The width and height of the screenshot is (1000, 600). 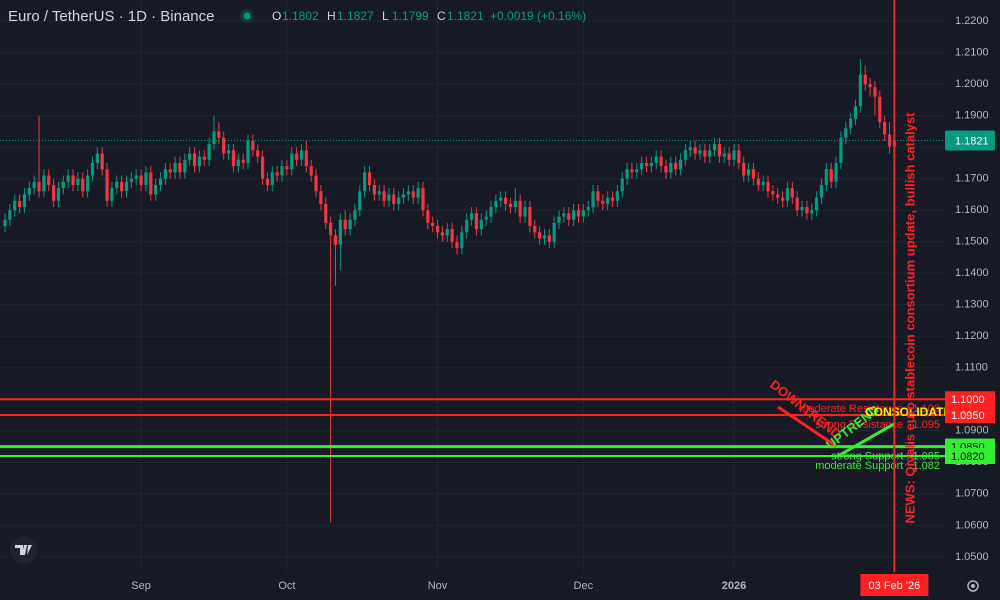 I want to click on news-date-label: 03 Feb '26, so click(x=895, y=586).